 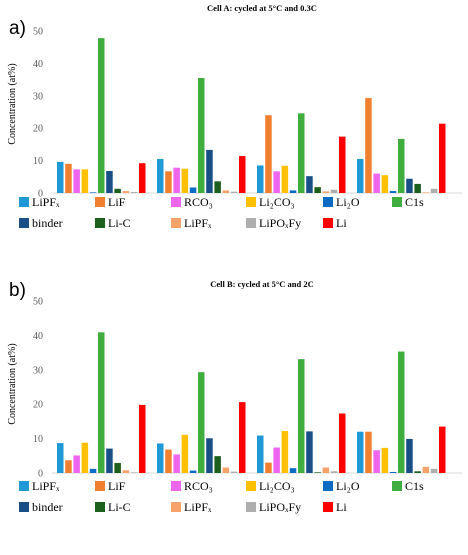 What do you see at coordinates (185, 180) in the screenshot?
I see `bar-a-s3-g1` at bounding box center [185, 180].